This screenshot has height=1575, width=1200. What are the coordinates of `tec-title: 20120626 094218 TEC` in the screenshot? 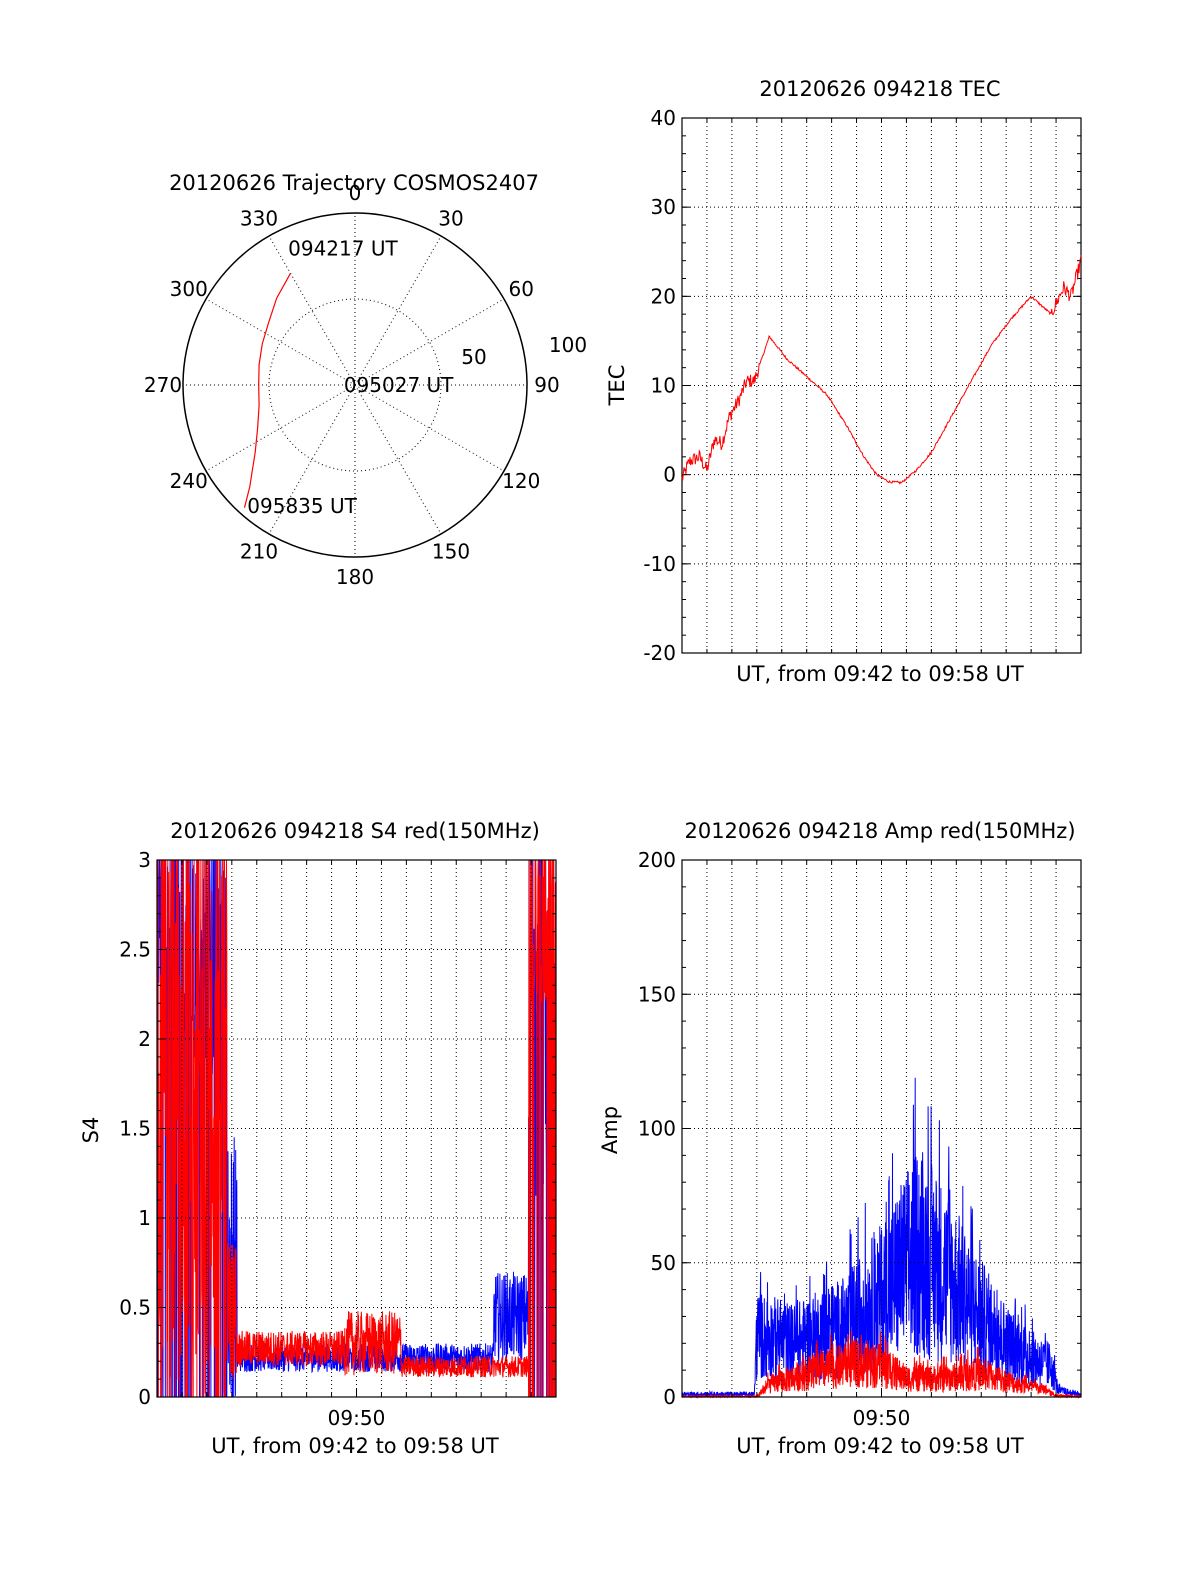 It's located at (879, 89).